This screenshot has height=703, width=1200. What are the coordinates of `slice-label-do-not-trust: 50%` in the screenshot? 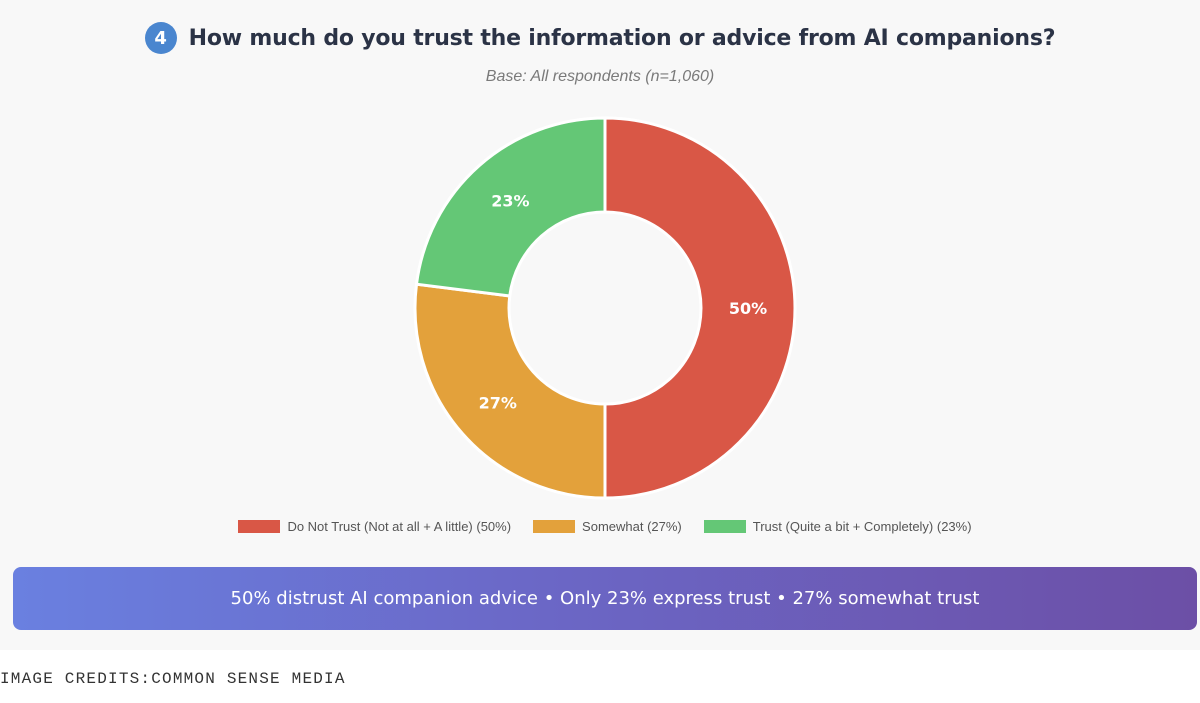 It's located at (748, 308).